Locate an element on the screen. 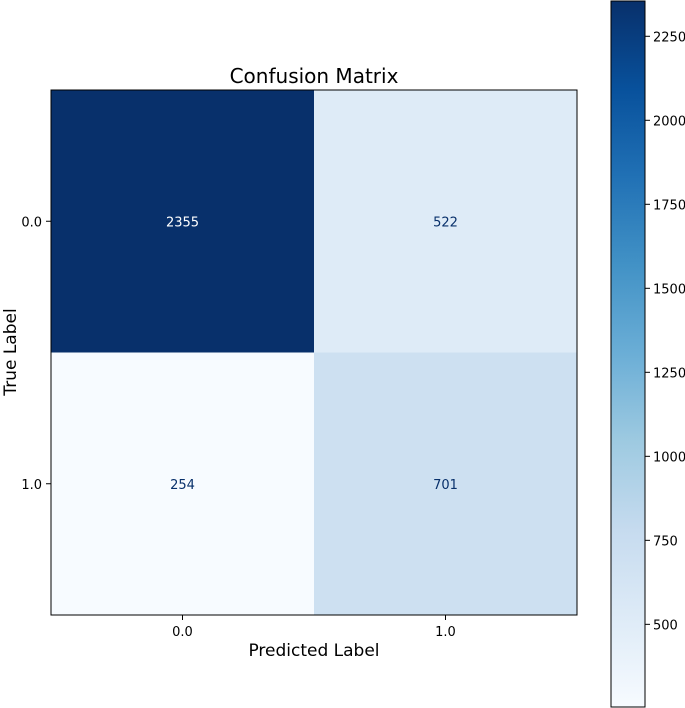  cell-value-label: 522 is located at coordinates (445, 222).